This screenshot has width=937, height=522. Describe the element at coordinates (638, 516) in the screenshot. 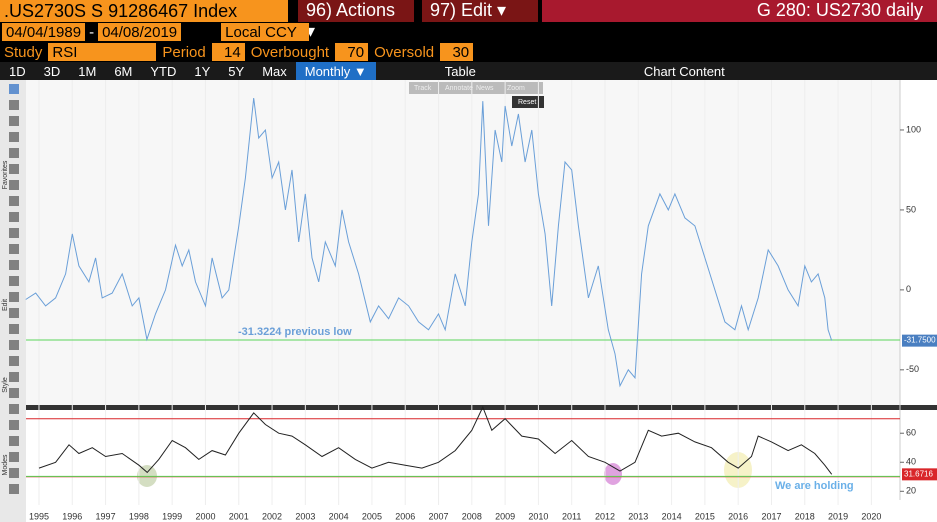

I see `x-tick-label: 2013` at that location.